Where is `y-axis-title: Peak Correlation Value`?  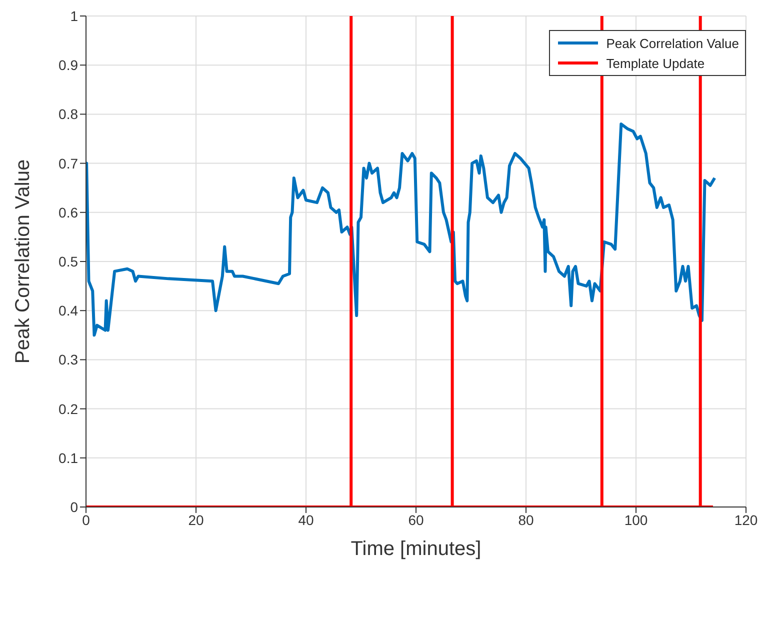 y-axis-title: Peak Correlation Value is located at coordinates (23, 261).